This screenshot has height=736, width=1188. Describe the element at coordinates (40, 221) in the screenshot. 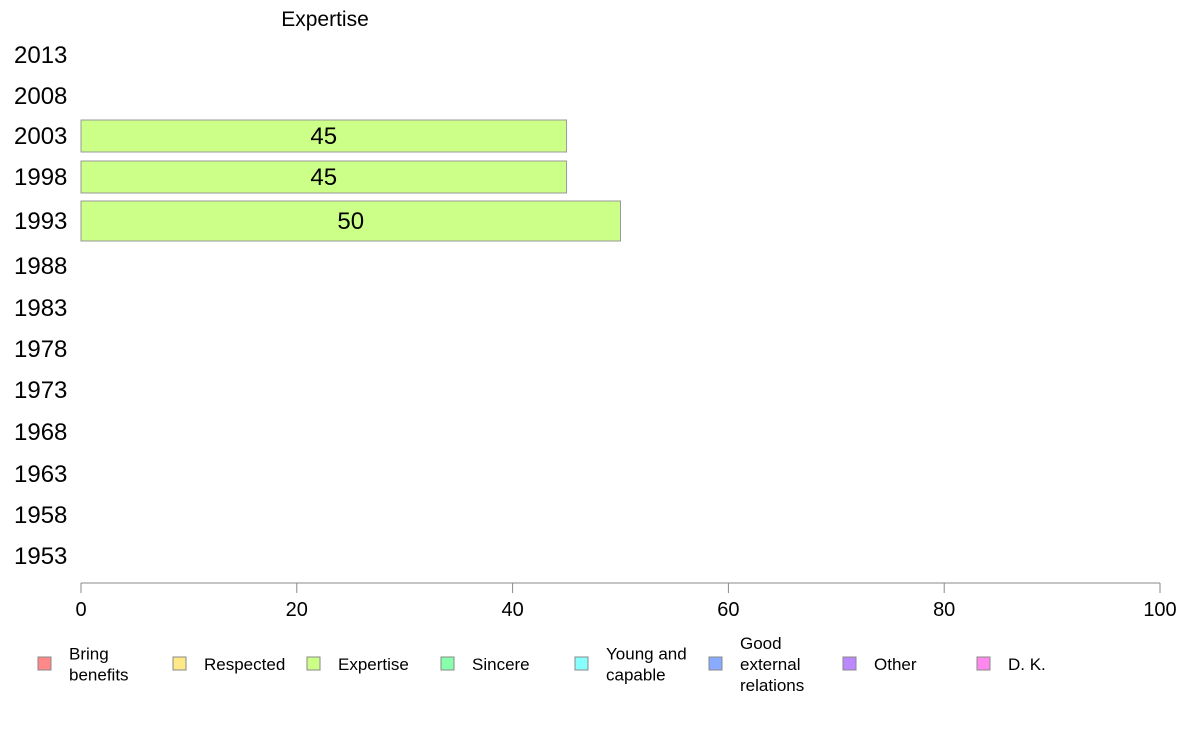

I see `y-tick-label: 1993` at that location.